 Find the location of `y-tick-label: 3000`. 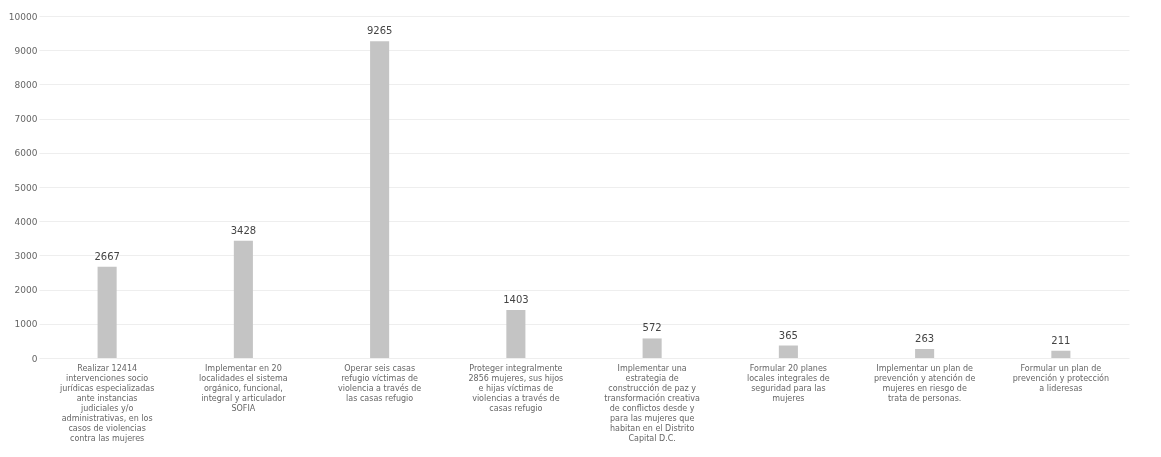

y-tick-label: 3000 is located at coordinates (26, 255).